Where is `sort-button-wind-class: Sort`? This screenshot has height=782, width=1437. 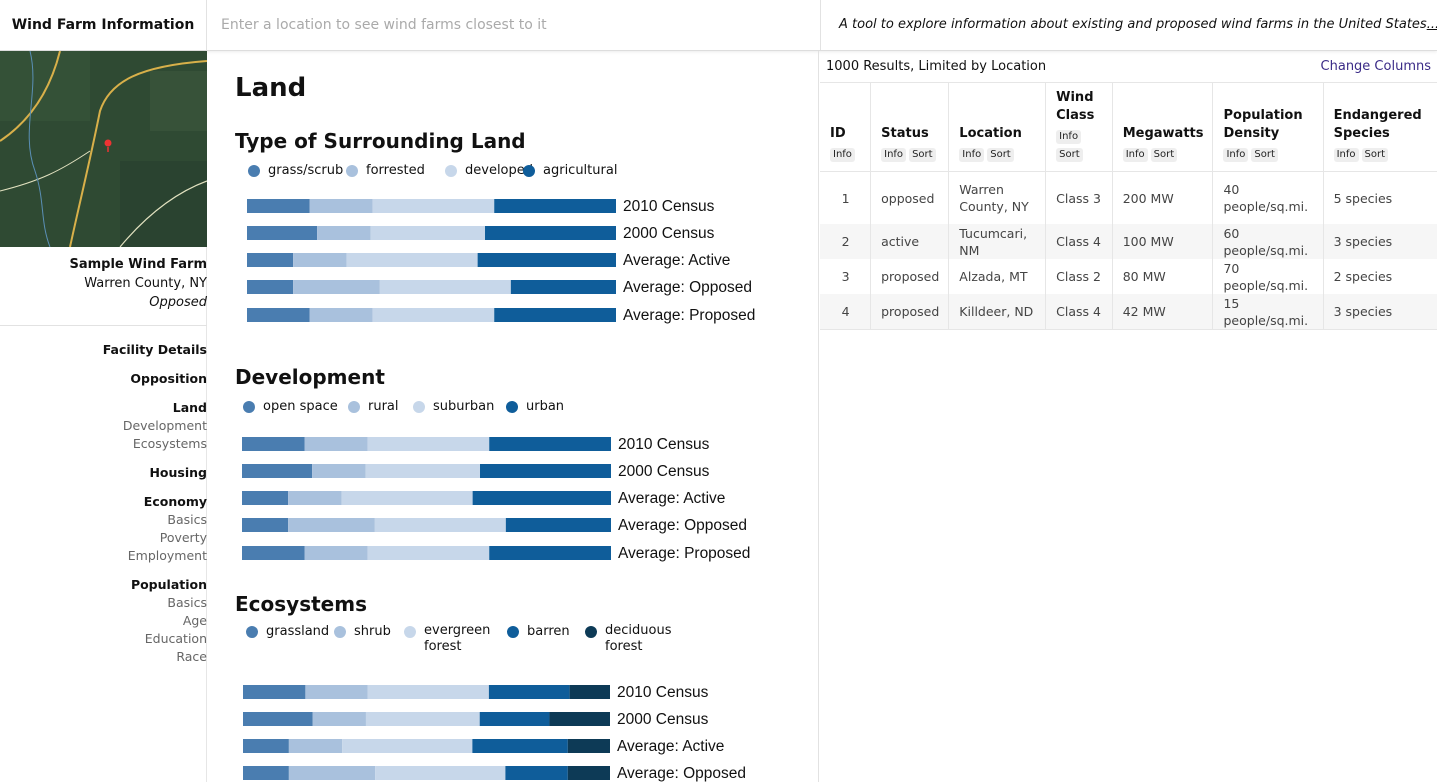 sort-button-wind-class: Sort is located at coordinates (1069, 155).